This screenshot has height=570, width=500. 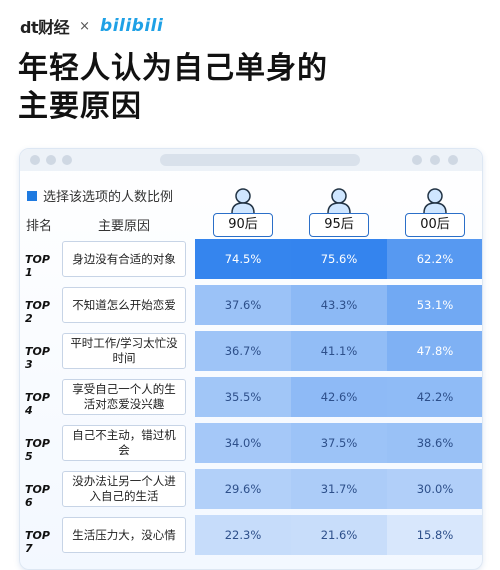 What do you see at coordinates (37, 266) in the screenshot?
I see `rank-label: TOP 1` at bounding box center [37, 266].